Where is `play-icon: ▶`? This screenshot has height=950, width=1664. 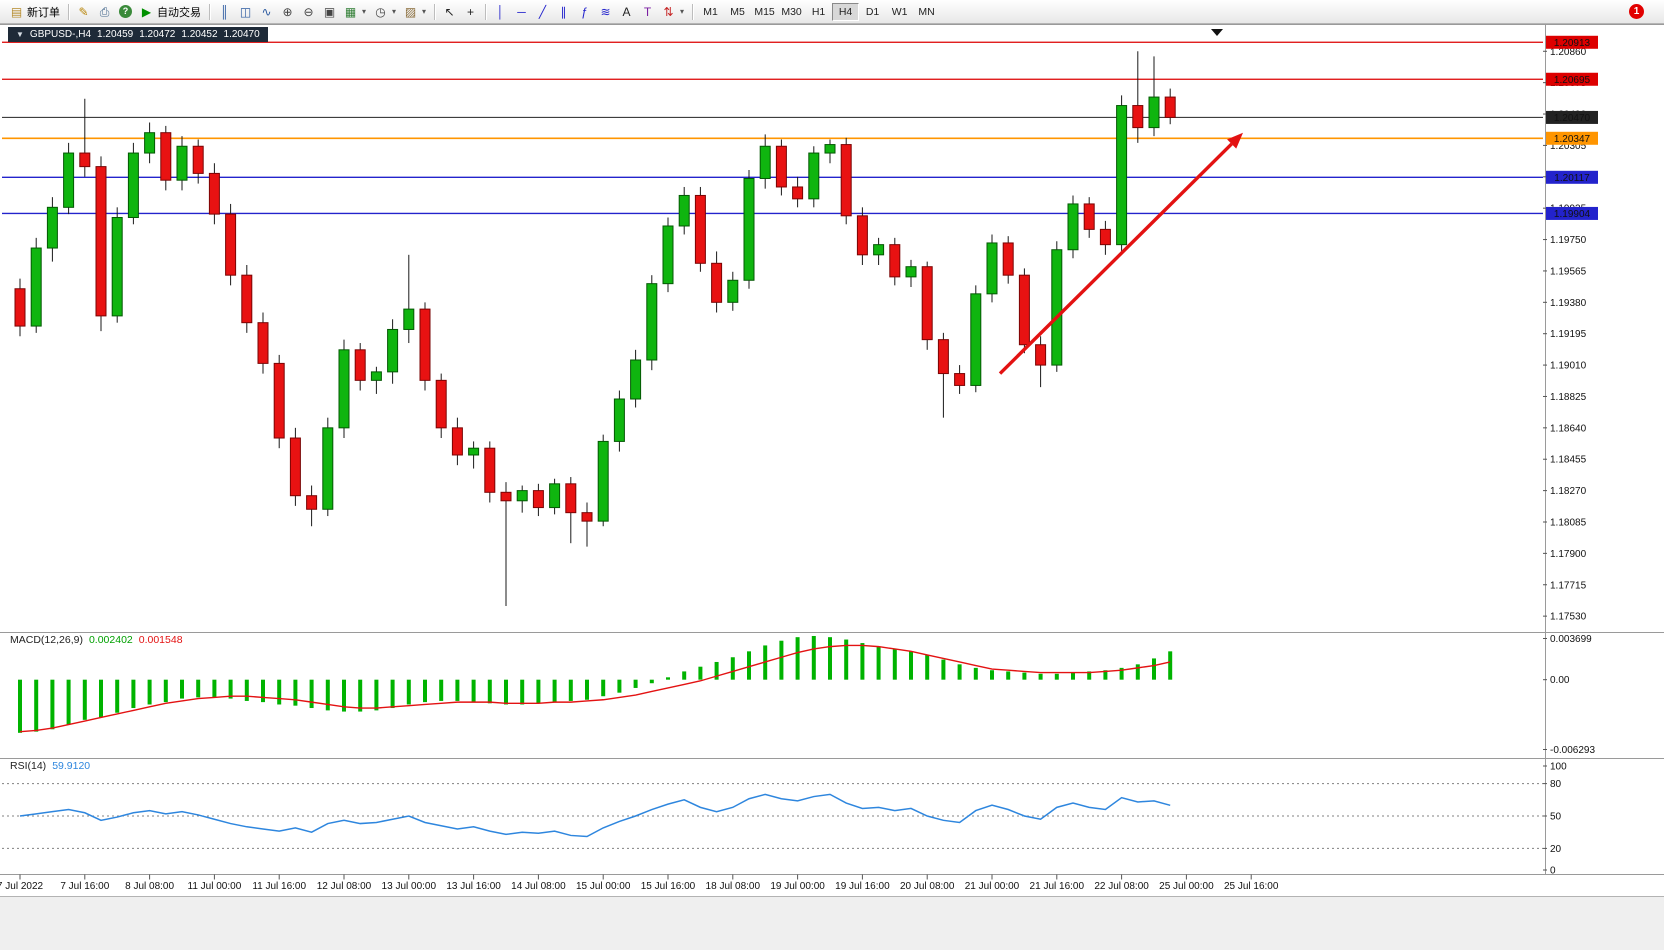
play-icon: ▶ is located at coordinates (146, 11).